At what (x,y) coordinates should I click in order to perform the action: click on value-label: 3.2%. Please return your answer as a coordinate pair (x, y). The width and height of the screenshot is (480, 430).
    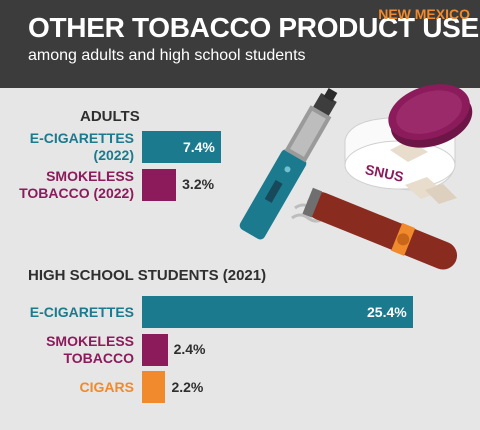
    Looking at the image, I should click on (198, 184).